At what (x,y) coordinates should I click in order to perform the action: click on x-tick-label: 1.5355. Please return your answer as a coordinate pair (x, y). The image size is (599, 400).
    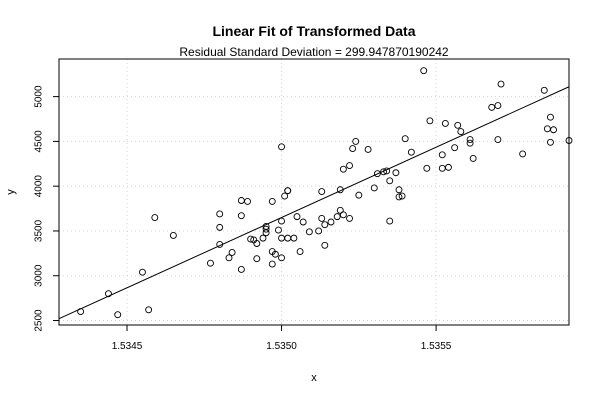
    Looking at the image, I should click on (436, 346).